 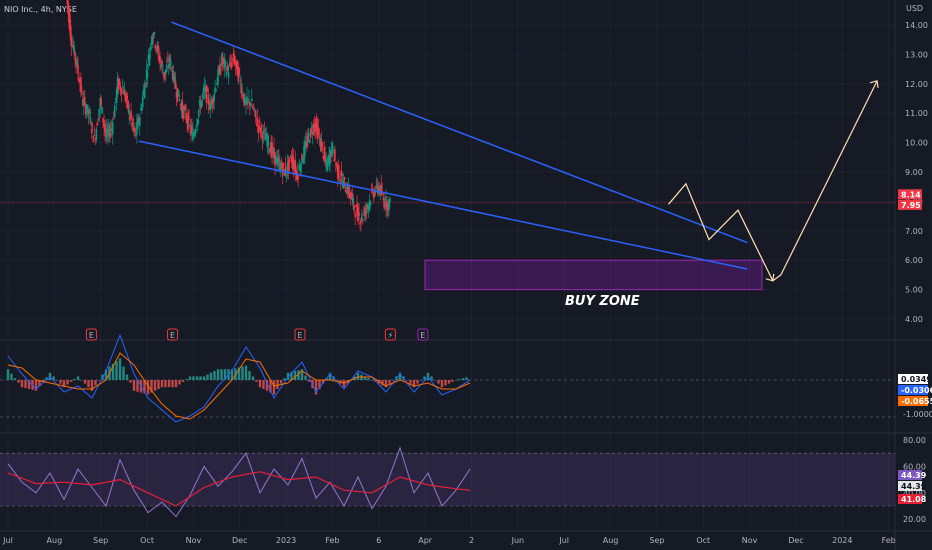 I want to click on buy-zone-label: BUY ZONE, so click(x=602, y=301).